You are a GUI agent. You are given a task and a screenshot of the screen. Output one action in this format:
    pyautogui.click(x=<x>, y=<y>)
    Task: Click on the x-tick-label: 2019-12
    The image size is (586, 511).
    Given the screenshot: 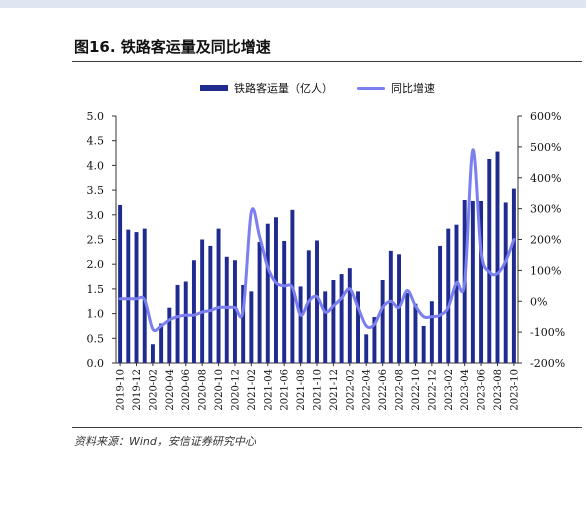 What is the action you would take?
    pyautogui.click(x=137, y=390)
    